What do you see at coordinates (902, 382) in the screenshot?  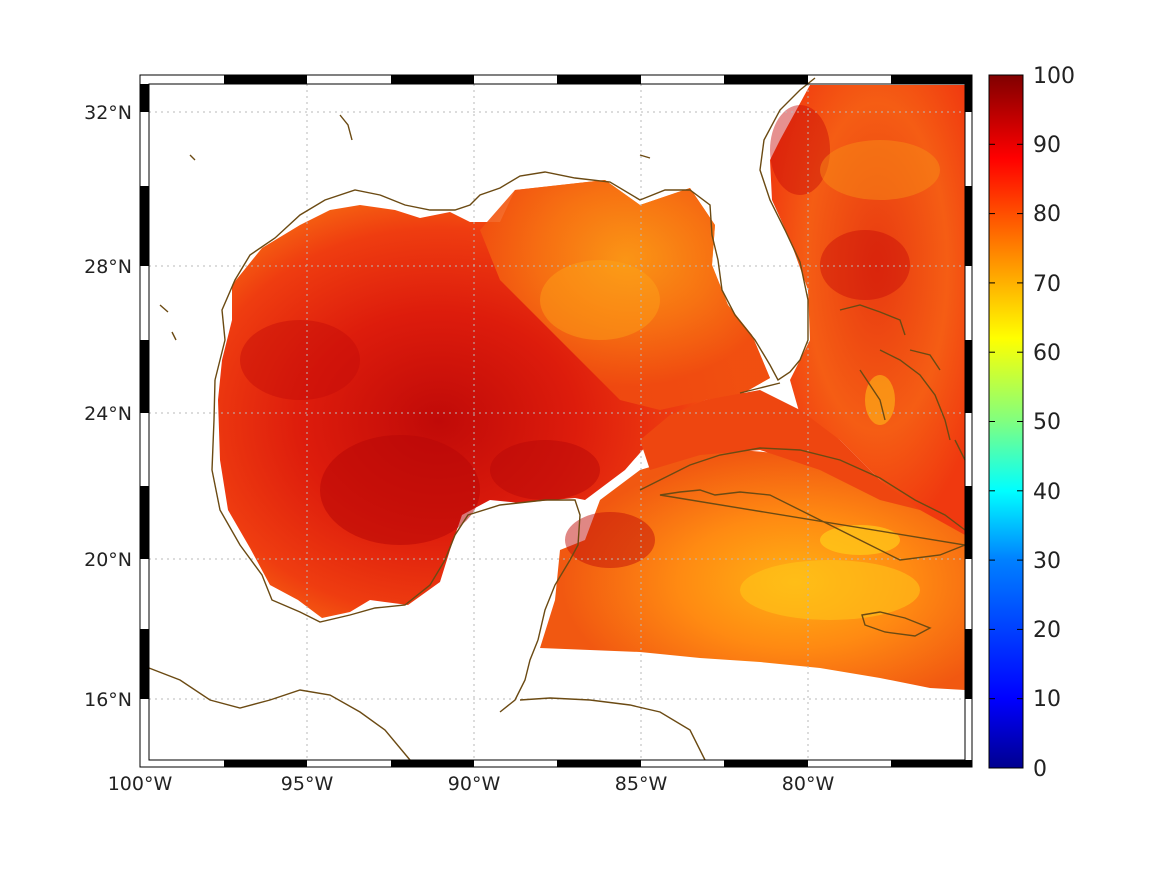 I see `bahamas-coastline` at bounding box center [902, 382].